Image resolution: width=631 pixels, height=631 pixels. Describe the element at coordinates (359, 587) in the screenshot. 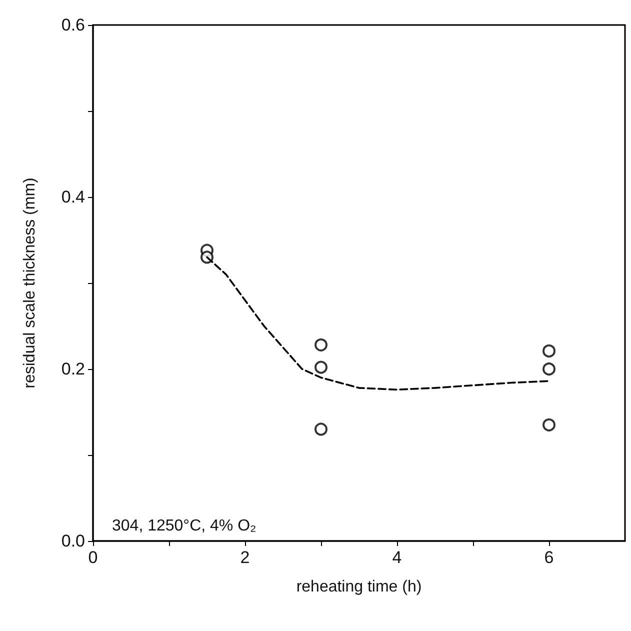

I see `x-axis-title: reheating time (h)` at that location.